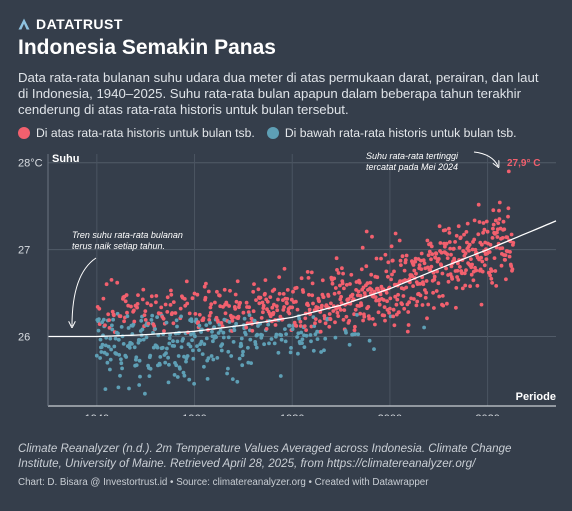 This screenshot has width=572, height=511. I want to click on peak-note-line: tercatat pada Mei 2024, so click(412, 167).